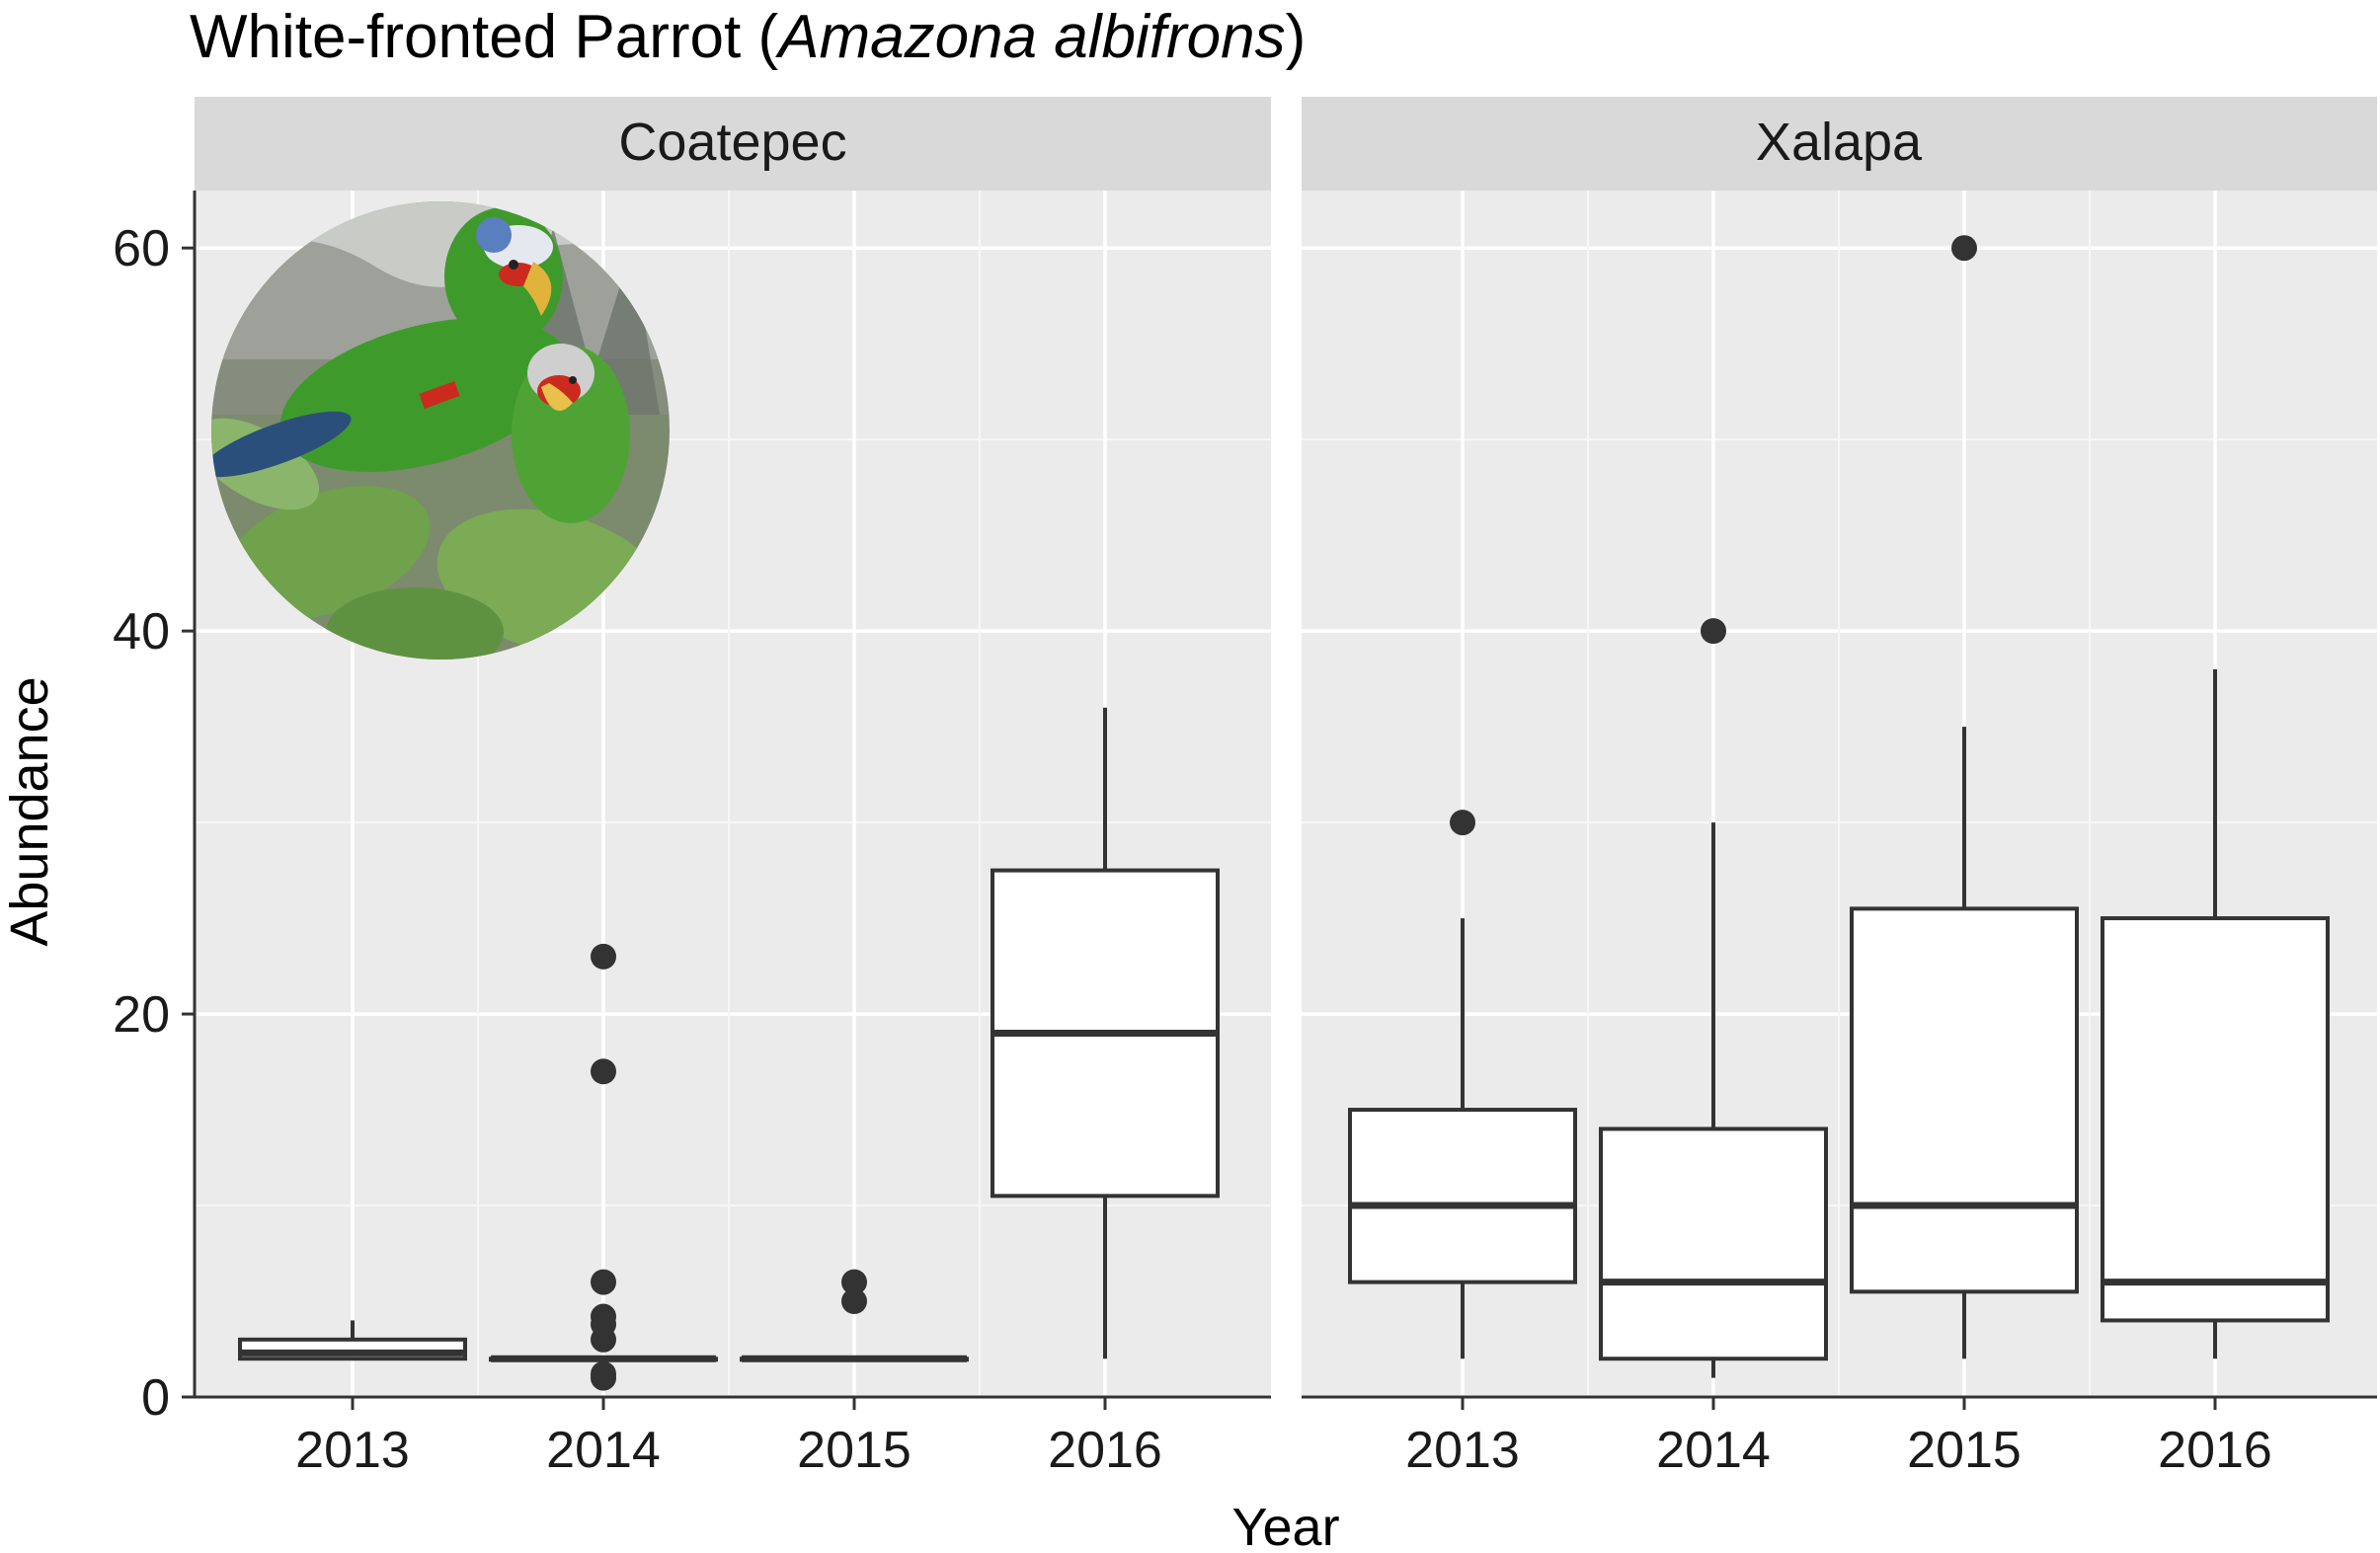 The height and width of the screenshot is (1553, 2380). Describe the element at coordinates (484, 37) in the screenshot. I see `chart-title-prefix: White-fronted Parrot (` at that location.